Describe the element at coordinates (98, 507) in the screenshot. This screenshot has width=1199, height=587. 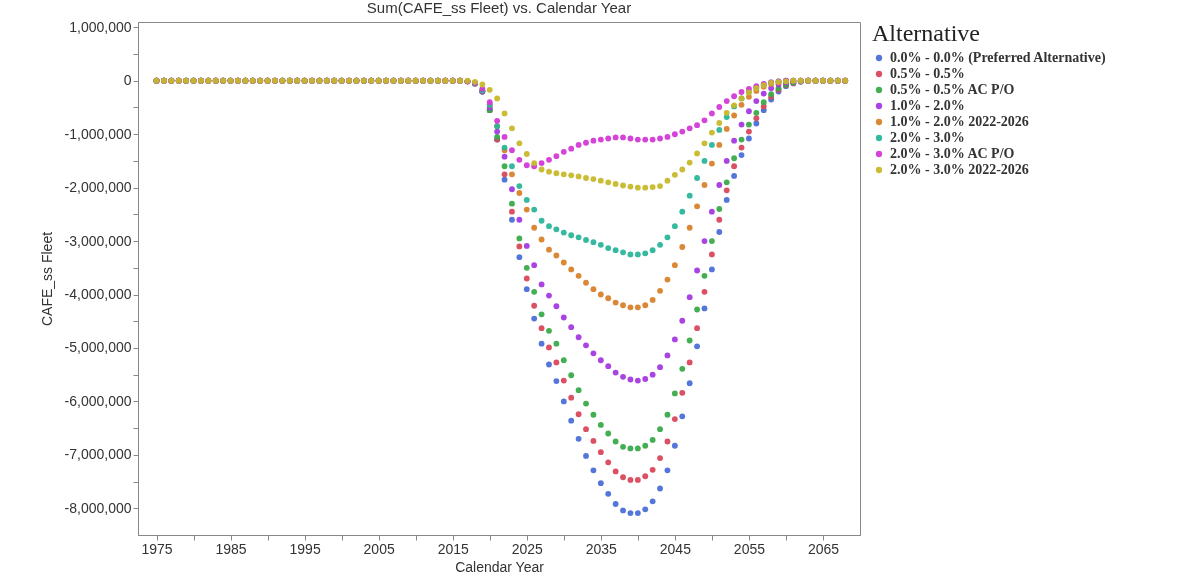
I see `y-tick-label: -8,000,000` at that location.